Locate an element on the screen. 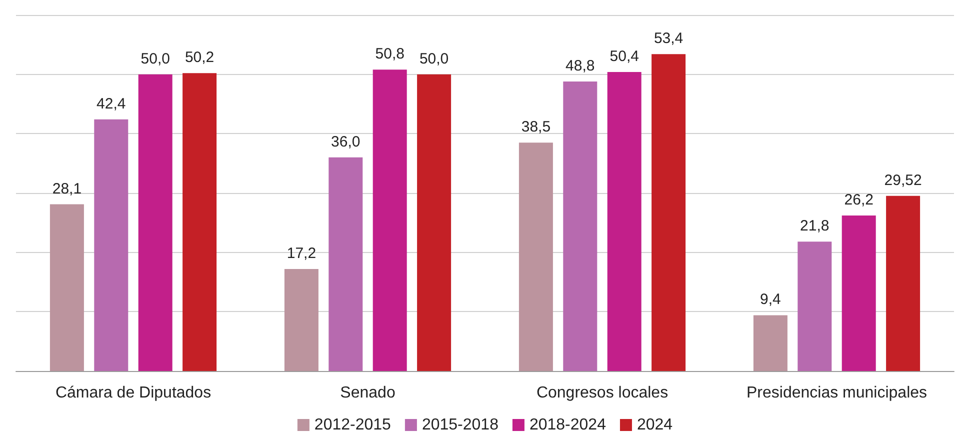 The image size is (970, 446). data-label: 9,4 is located at coordinates (770, 299).